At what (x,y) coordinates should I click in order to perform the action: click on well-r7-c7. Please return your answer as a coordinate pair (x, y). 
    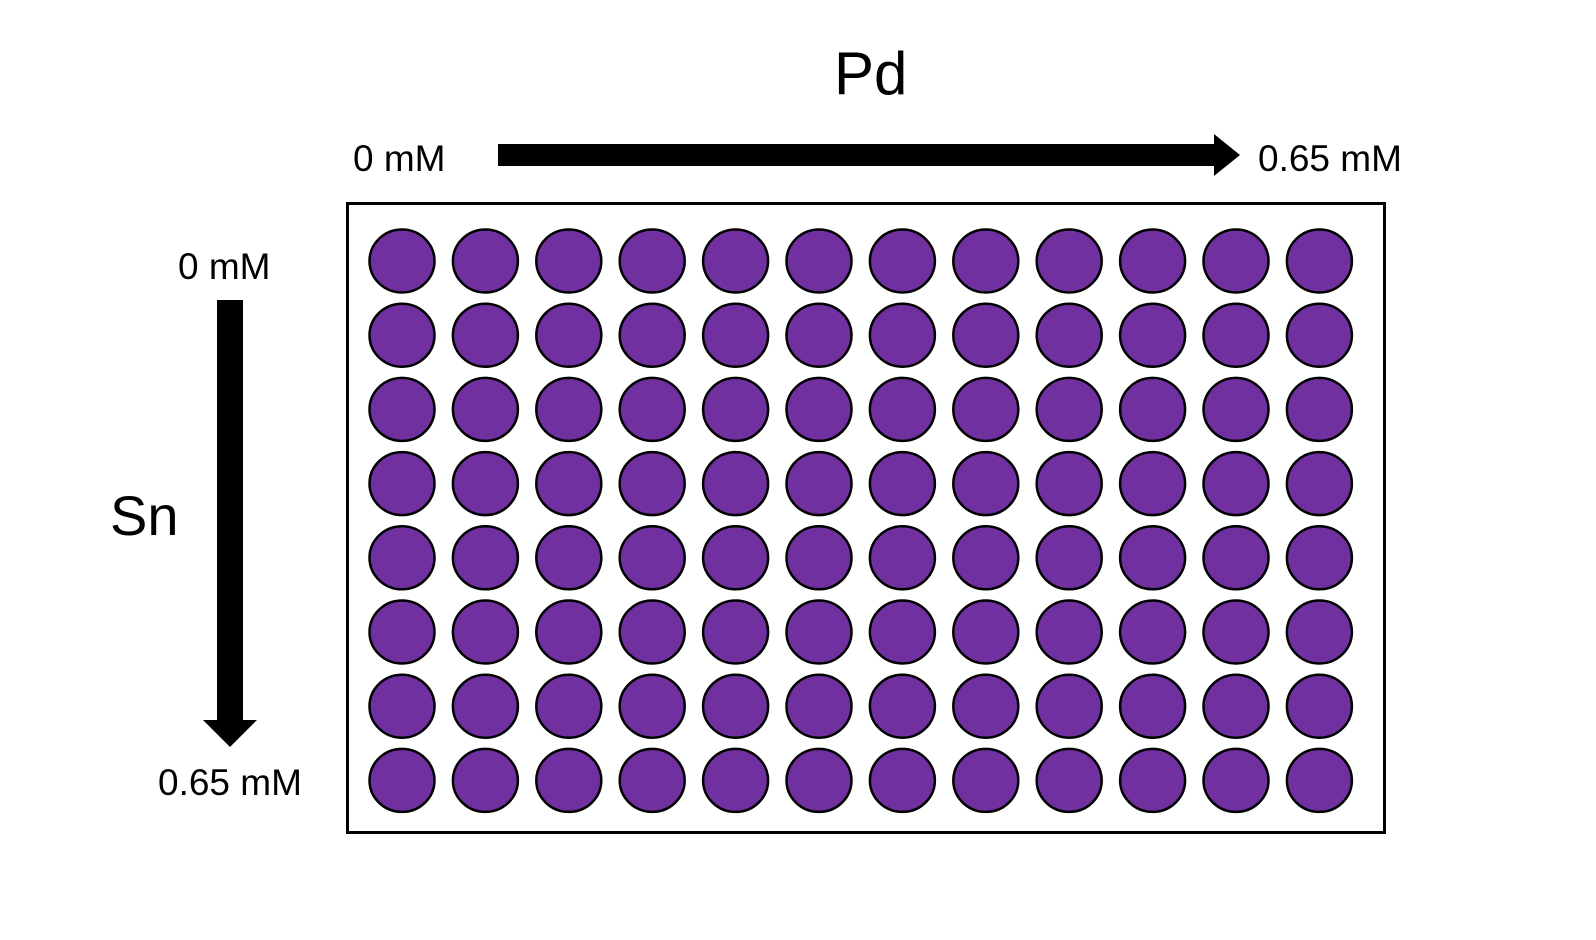
    Looking at the image, I should click on (902, 706).